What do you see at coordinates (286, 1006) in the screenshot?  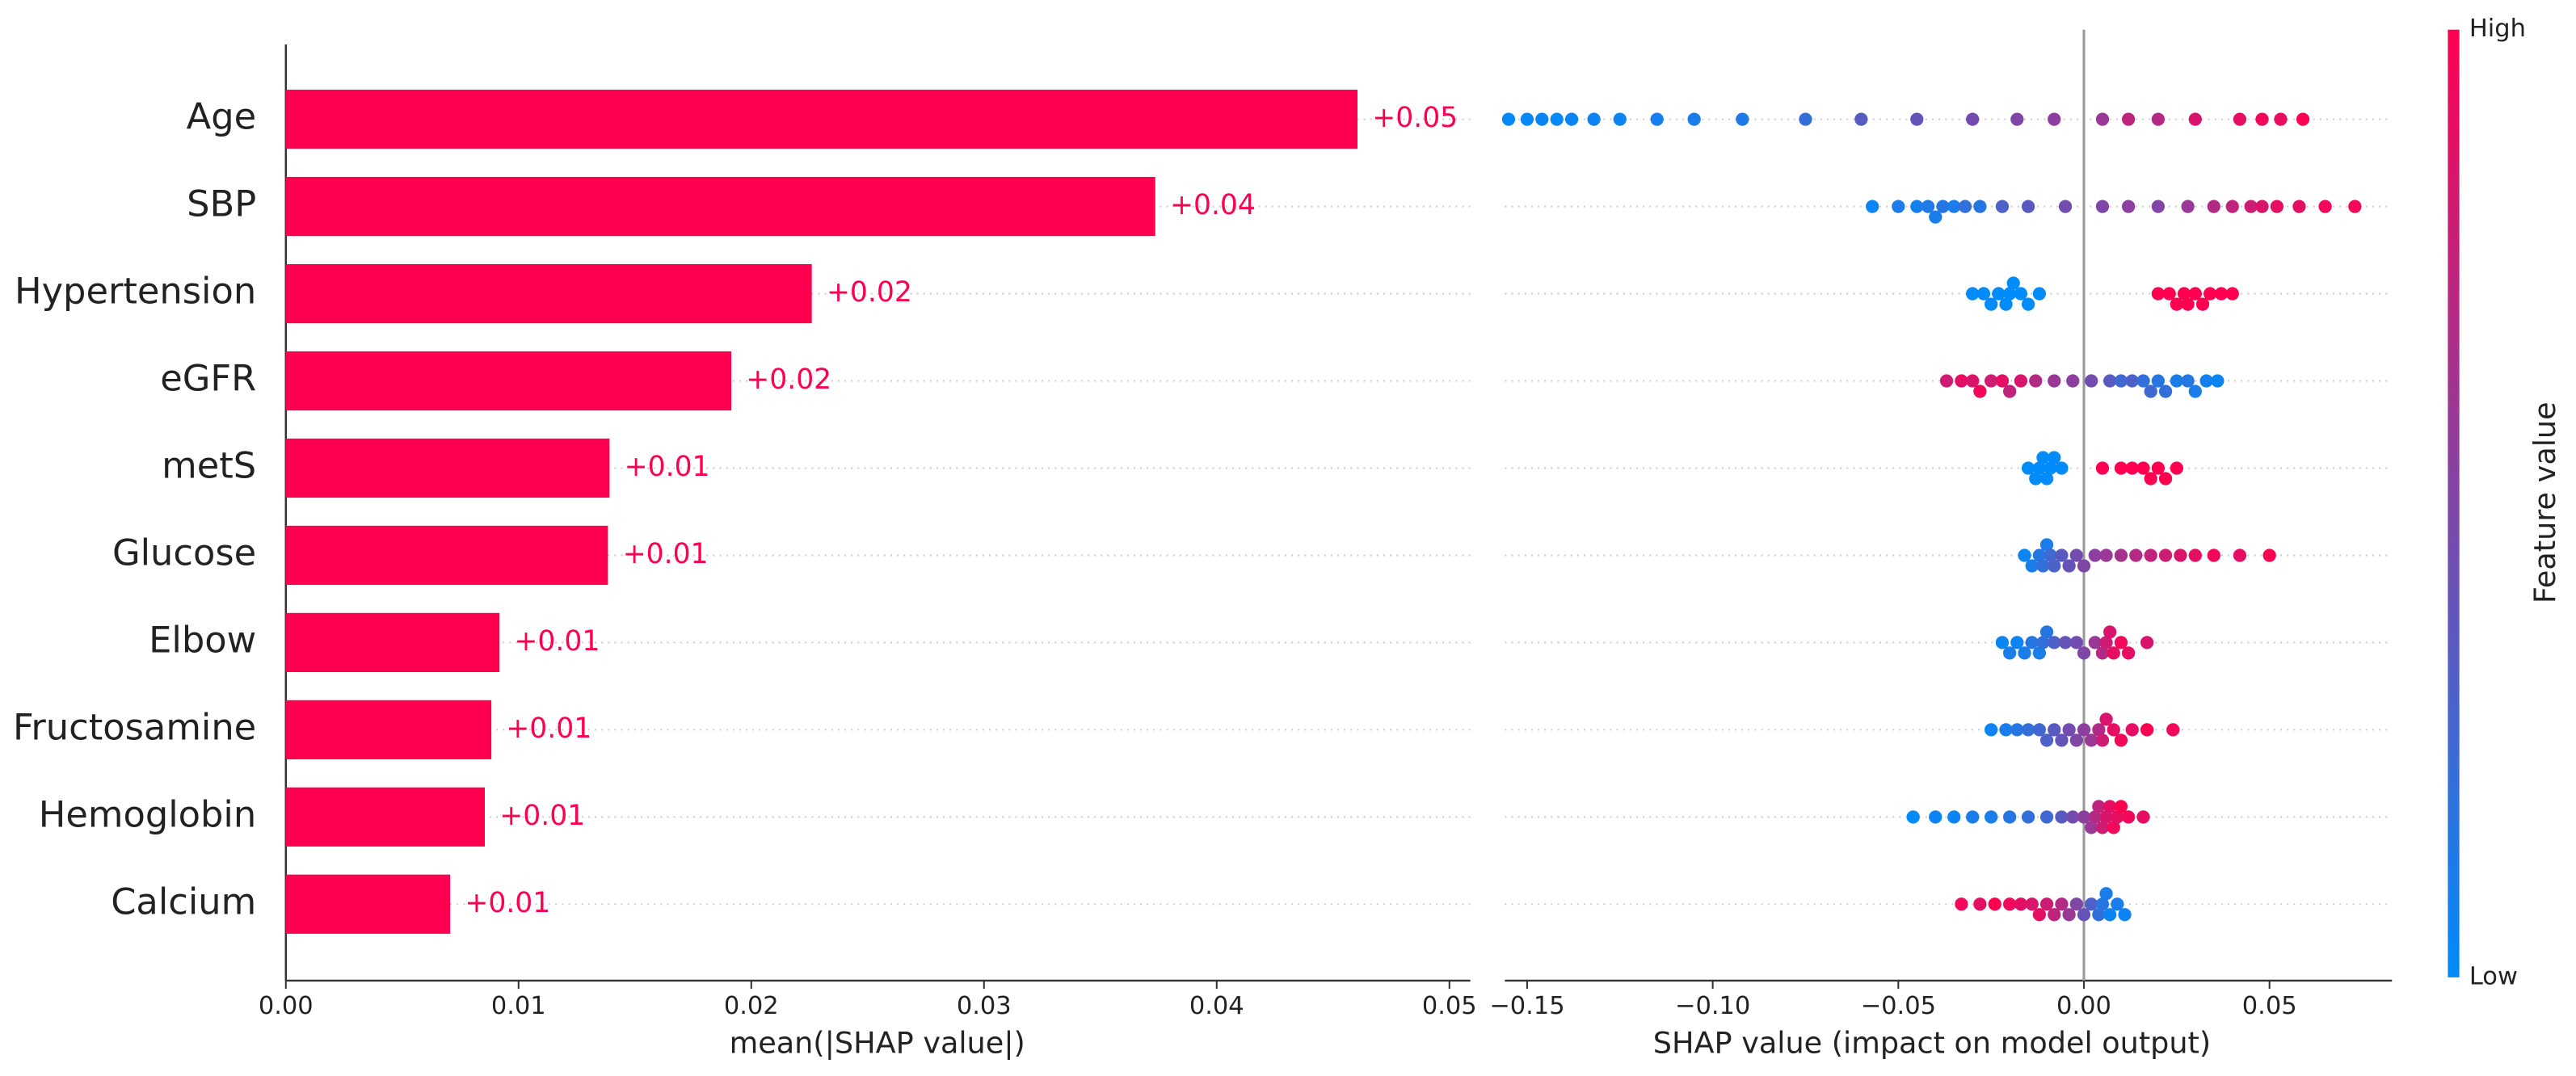 I see `x-tick-label: 0.00` at bounding box center [286, 1006].